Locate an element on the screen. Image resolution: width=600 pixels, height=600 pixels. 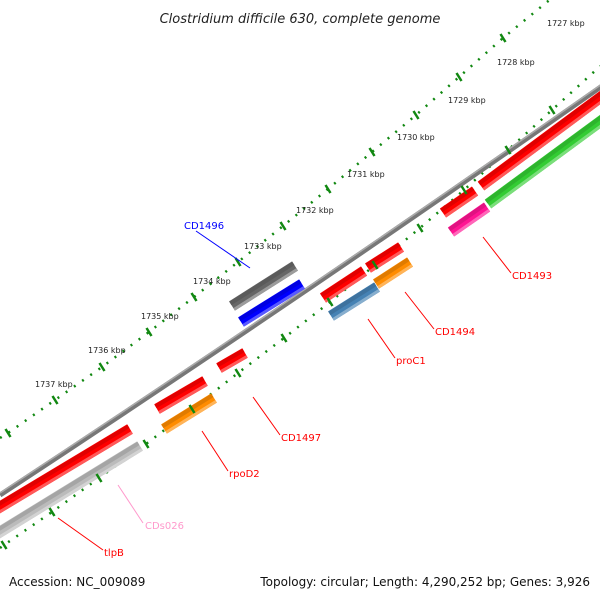
ruler-label: 1735 kbp is located at coordinates (160, 316).